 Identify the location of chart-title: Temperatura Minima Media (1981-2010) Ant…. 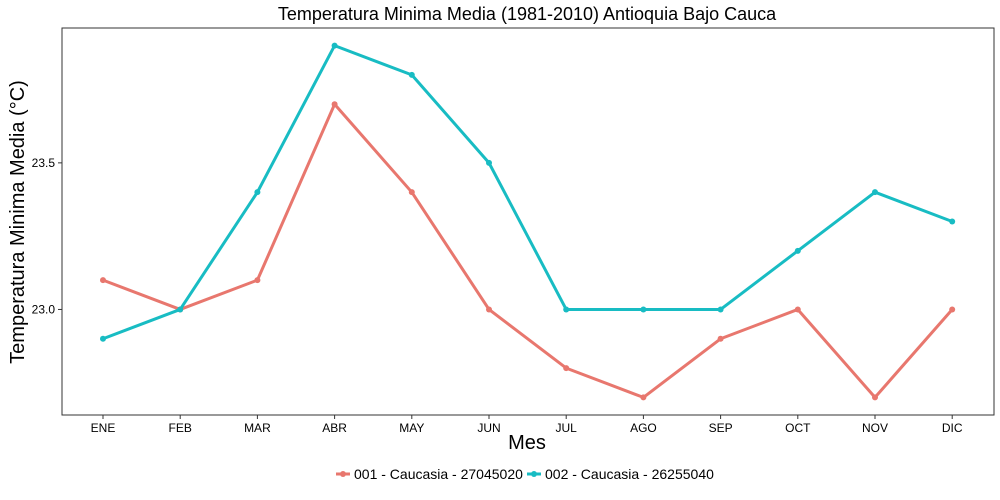
(527, 14).